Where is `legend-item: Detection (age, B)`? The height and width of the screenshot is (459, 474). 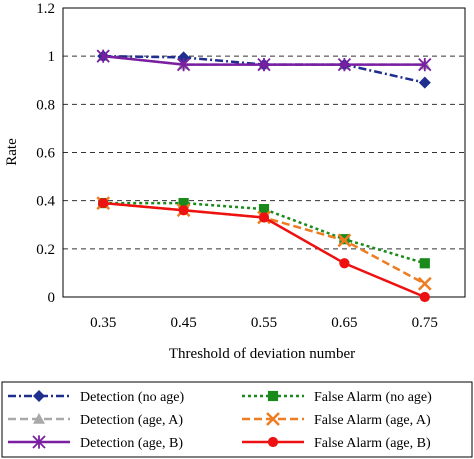
legend-item: Detection (age, B) is located at coordinates (95, 443).